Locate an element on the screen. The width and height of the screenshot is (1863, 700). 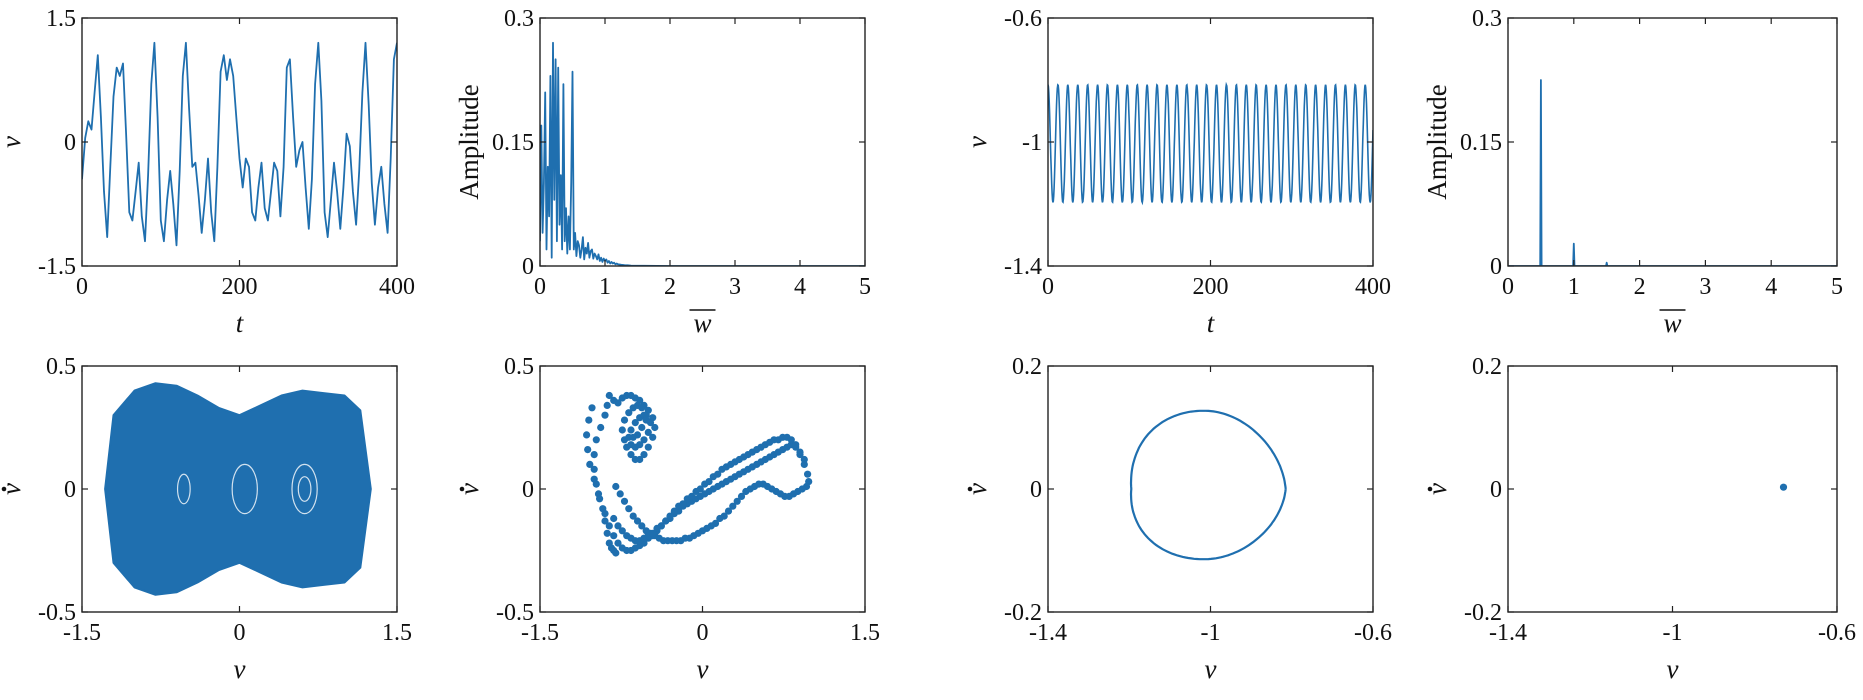
x-tick-label: 1 is located at coordinates (1574, 287).